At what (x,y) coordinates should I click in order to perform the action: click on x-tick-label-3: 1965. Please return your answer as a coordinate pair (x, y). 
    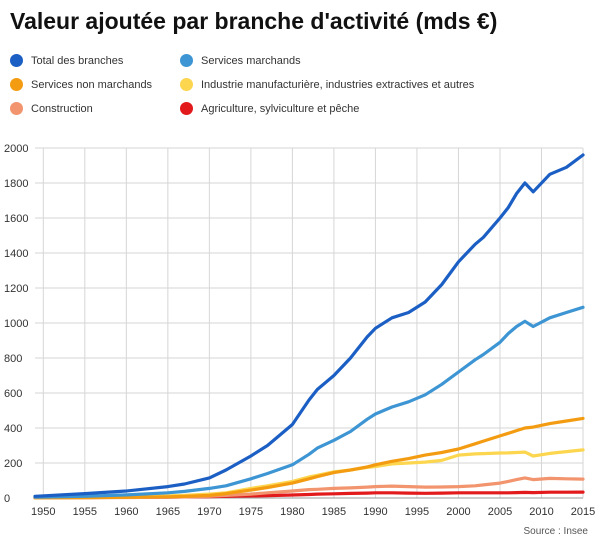
    Looking at the image, I should click on (168, 512).